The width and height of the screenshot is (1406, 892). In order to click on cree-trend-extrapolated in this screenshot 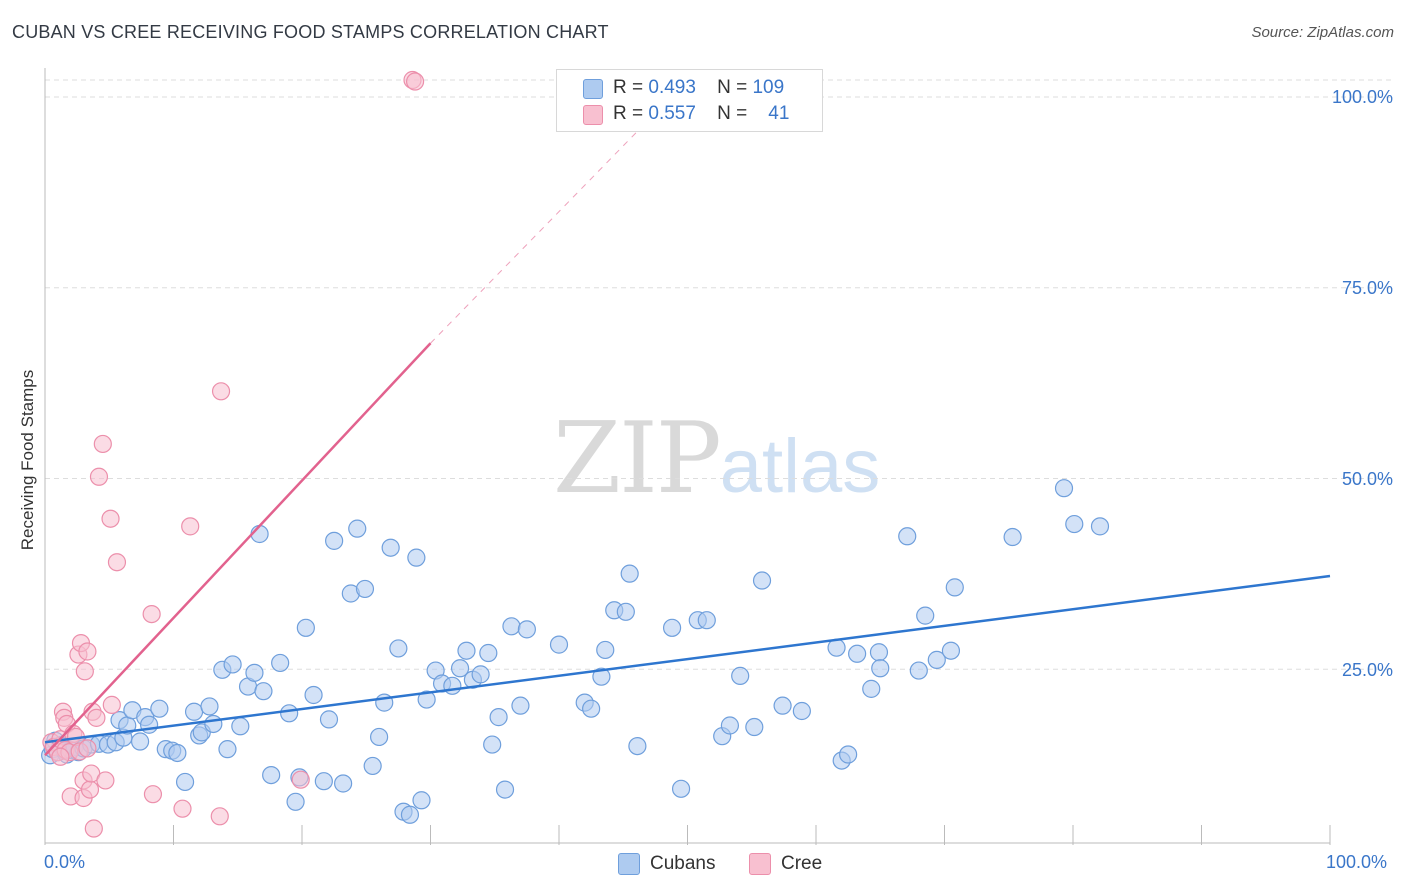, I will do `click(559, 211)`.